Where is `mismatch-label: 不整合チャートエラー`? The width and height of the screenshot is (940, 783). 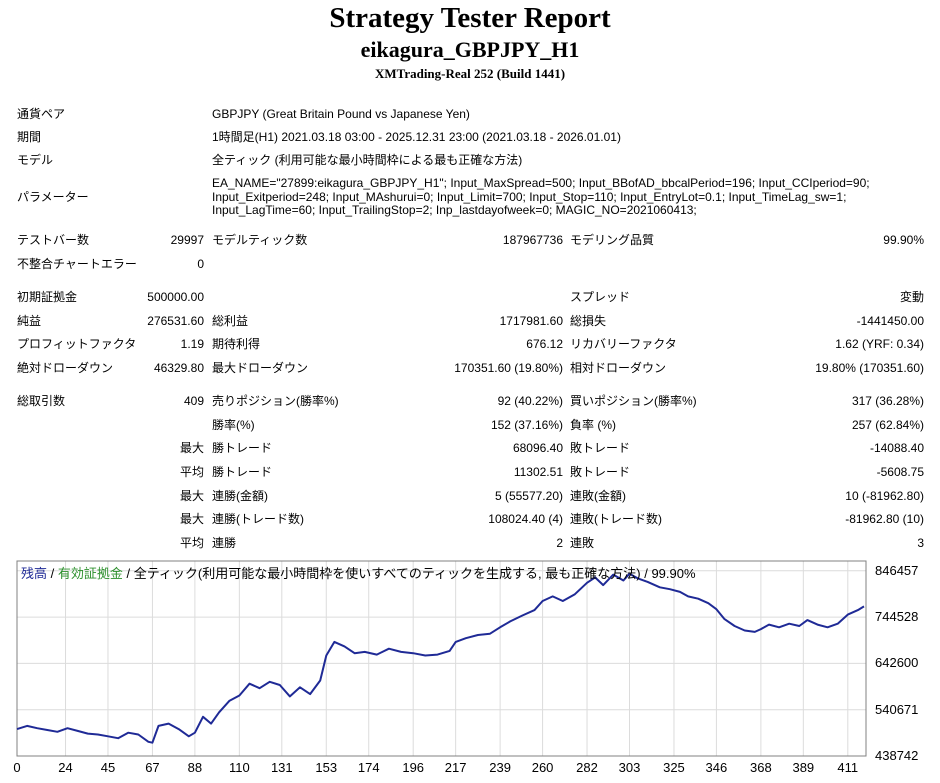
mismatch-label: 不整合チャートエラー is located at coordinates (77, 264).